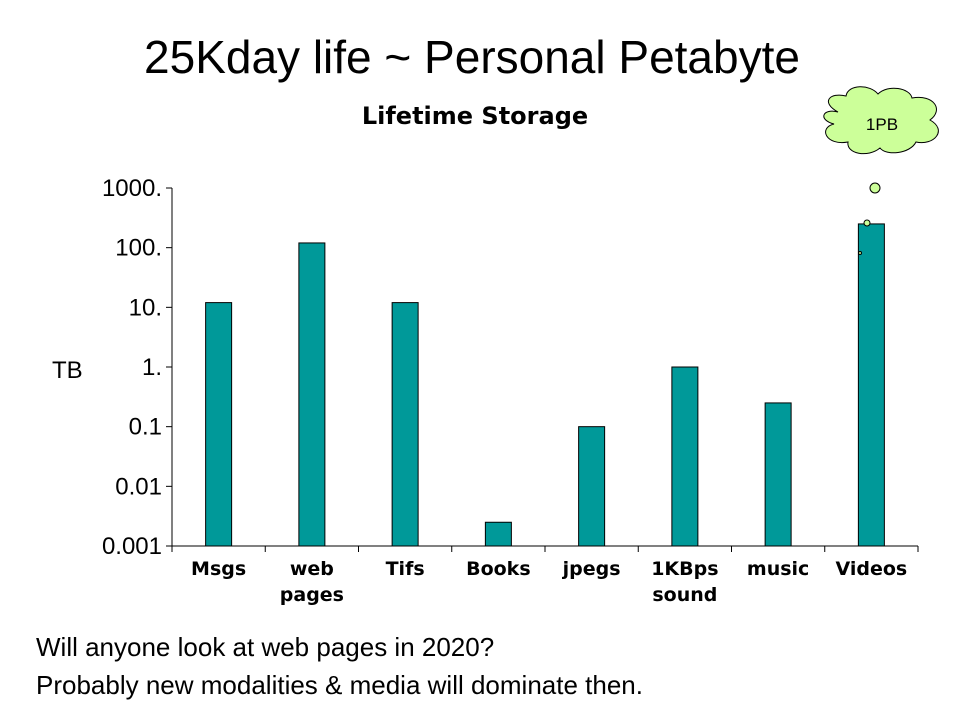  What do you see at coordinates (218, 569) in the screenshot?
I see `x-category-label: Msgs` at bounding box center [218, 569].